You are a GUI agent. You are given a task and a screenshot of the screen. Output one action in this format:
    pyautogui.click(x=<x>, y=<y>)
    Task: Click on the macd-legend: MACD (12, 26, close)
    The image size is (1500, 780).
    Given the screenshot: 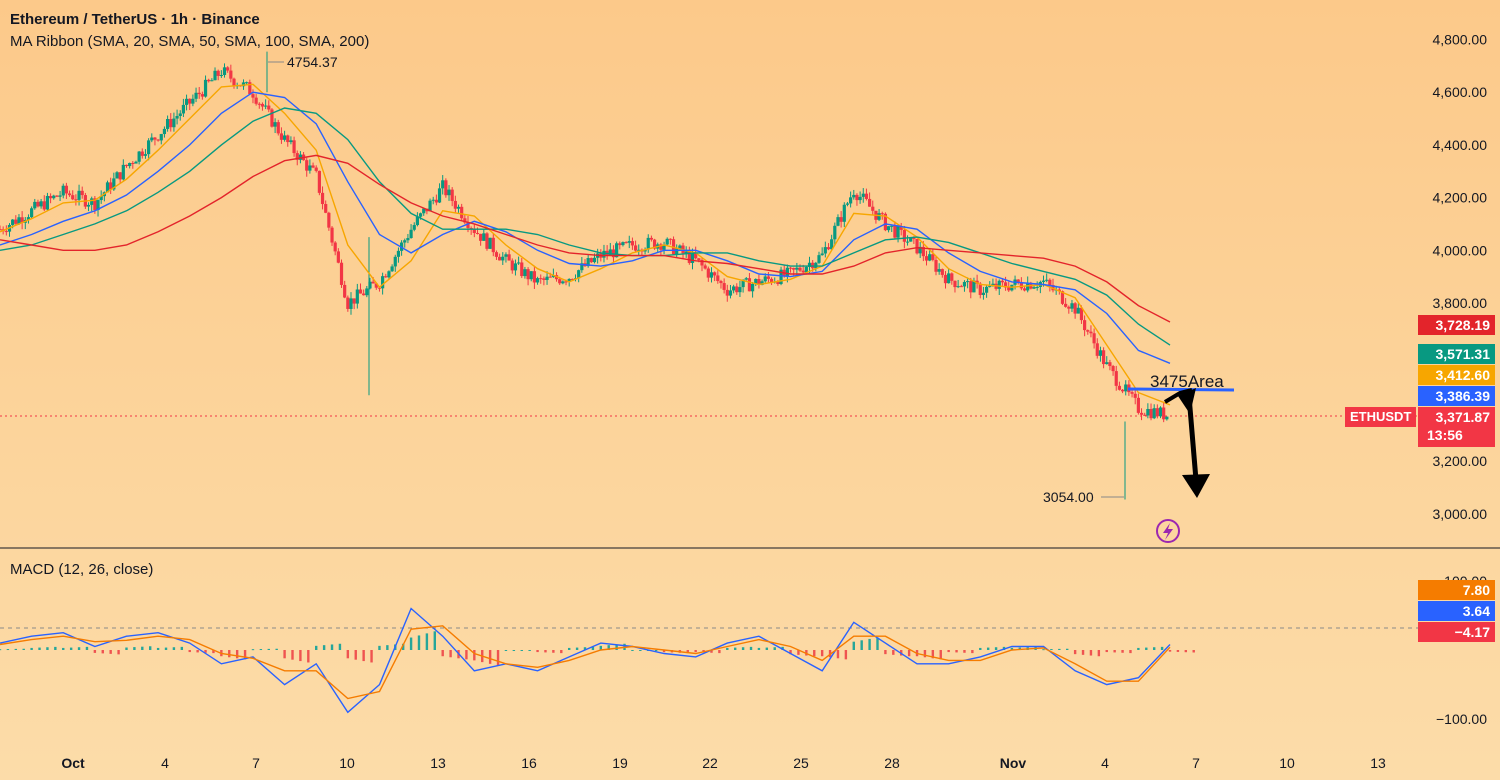 What is the action you would take?
    pyautogui.click(x=82, y=569)
    